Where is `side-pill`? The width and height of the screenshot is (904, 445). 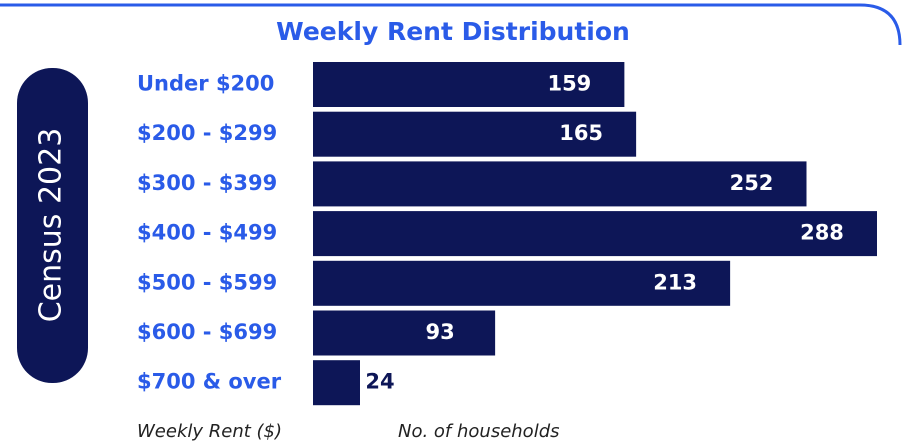 side-pill is located at coordinates (52, 225).